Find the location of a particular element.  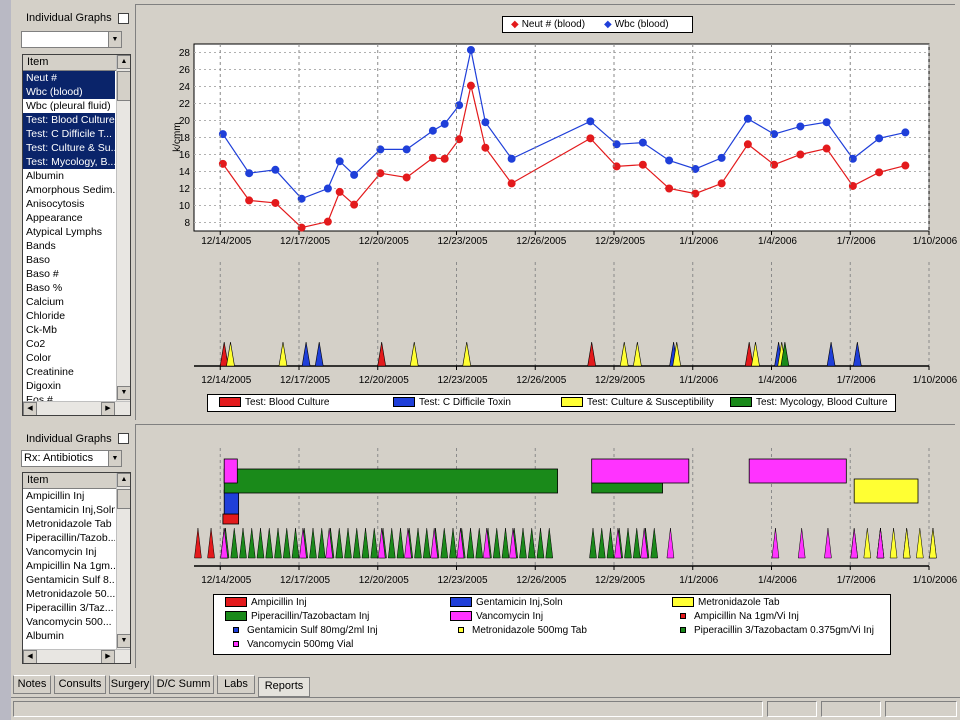

lower-scroll-right-icon: ▶ is located at coordinates (108, 656).